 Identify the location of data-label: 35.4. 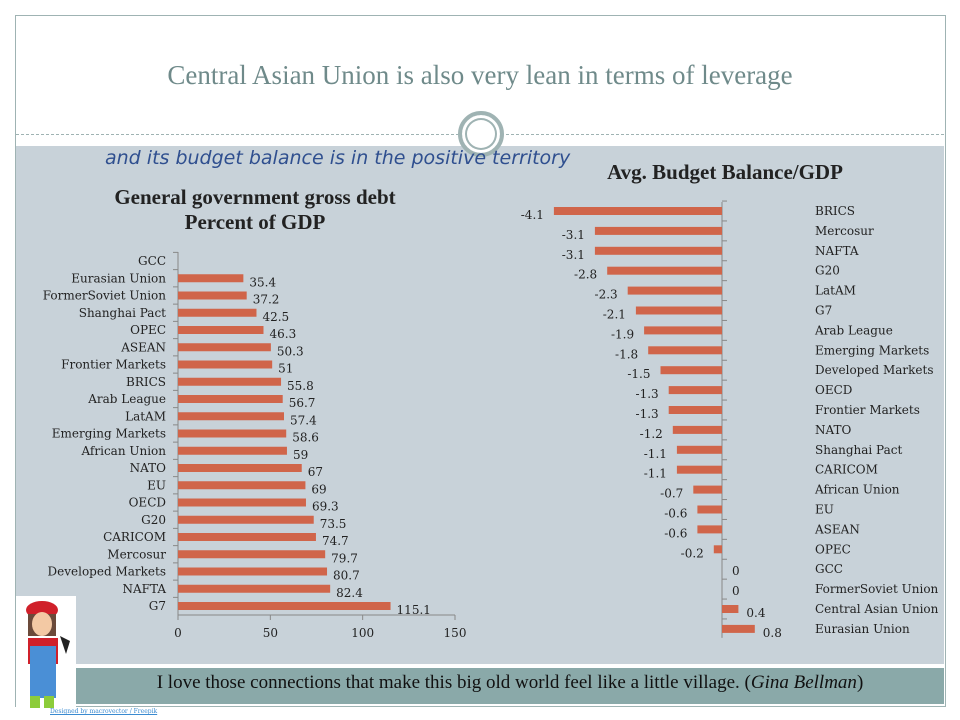
(262, 282).